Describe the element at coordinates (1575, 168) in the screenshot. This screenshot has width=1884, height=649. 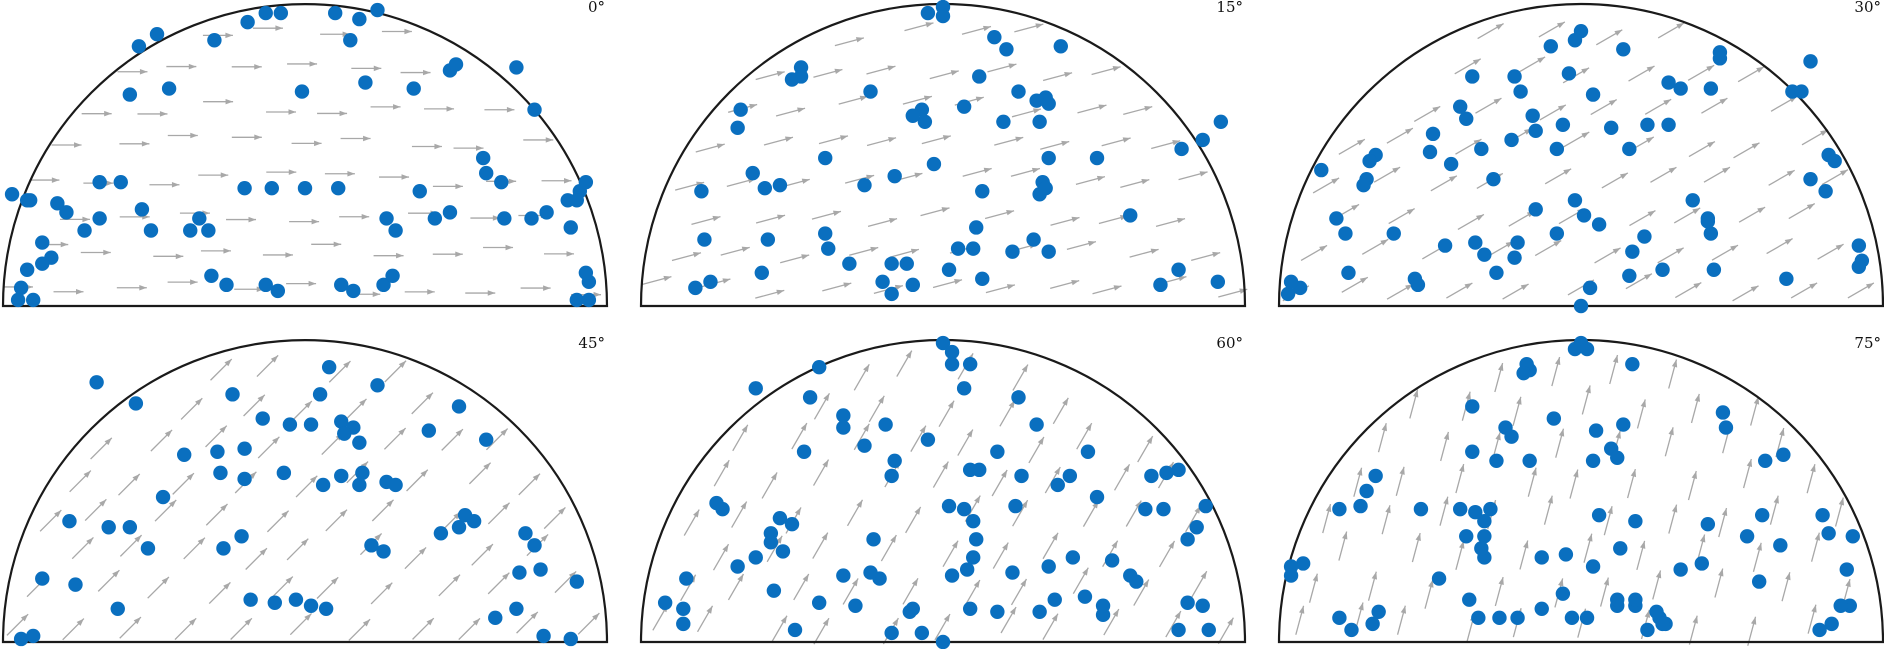
I see `data-points` at that location.